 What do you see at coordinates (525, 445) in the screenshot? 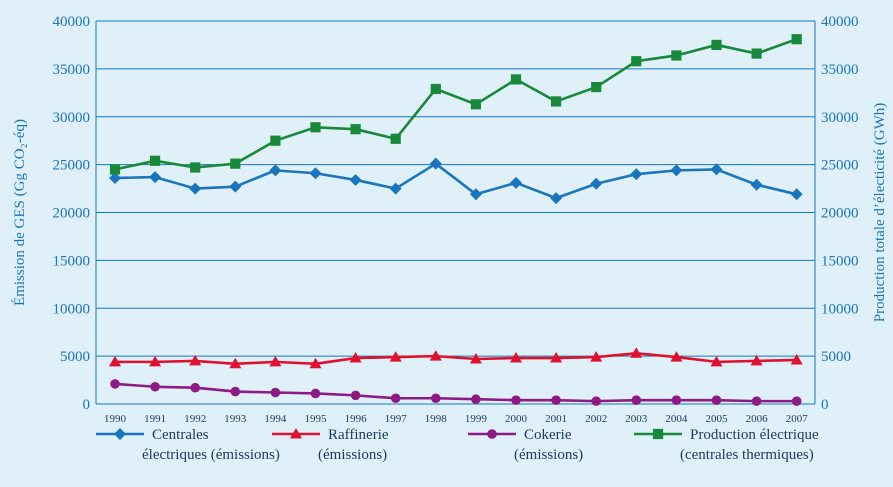
I see `legend-item: Cokerie (émissions)` at bounding box center [525, 445].